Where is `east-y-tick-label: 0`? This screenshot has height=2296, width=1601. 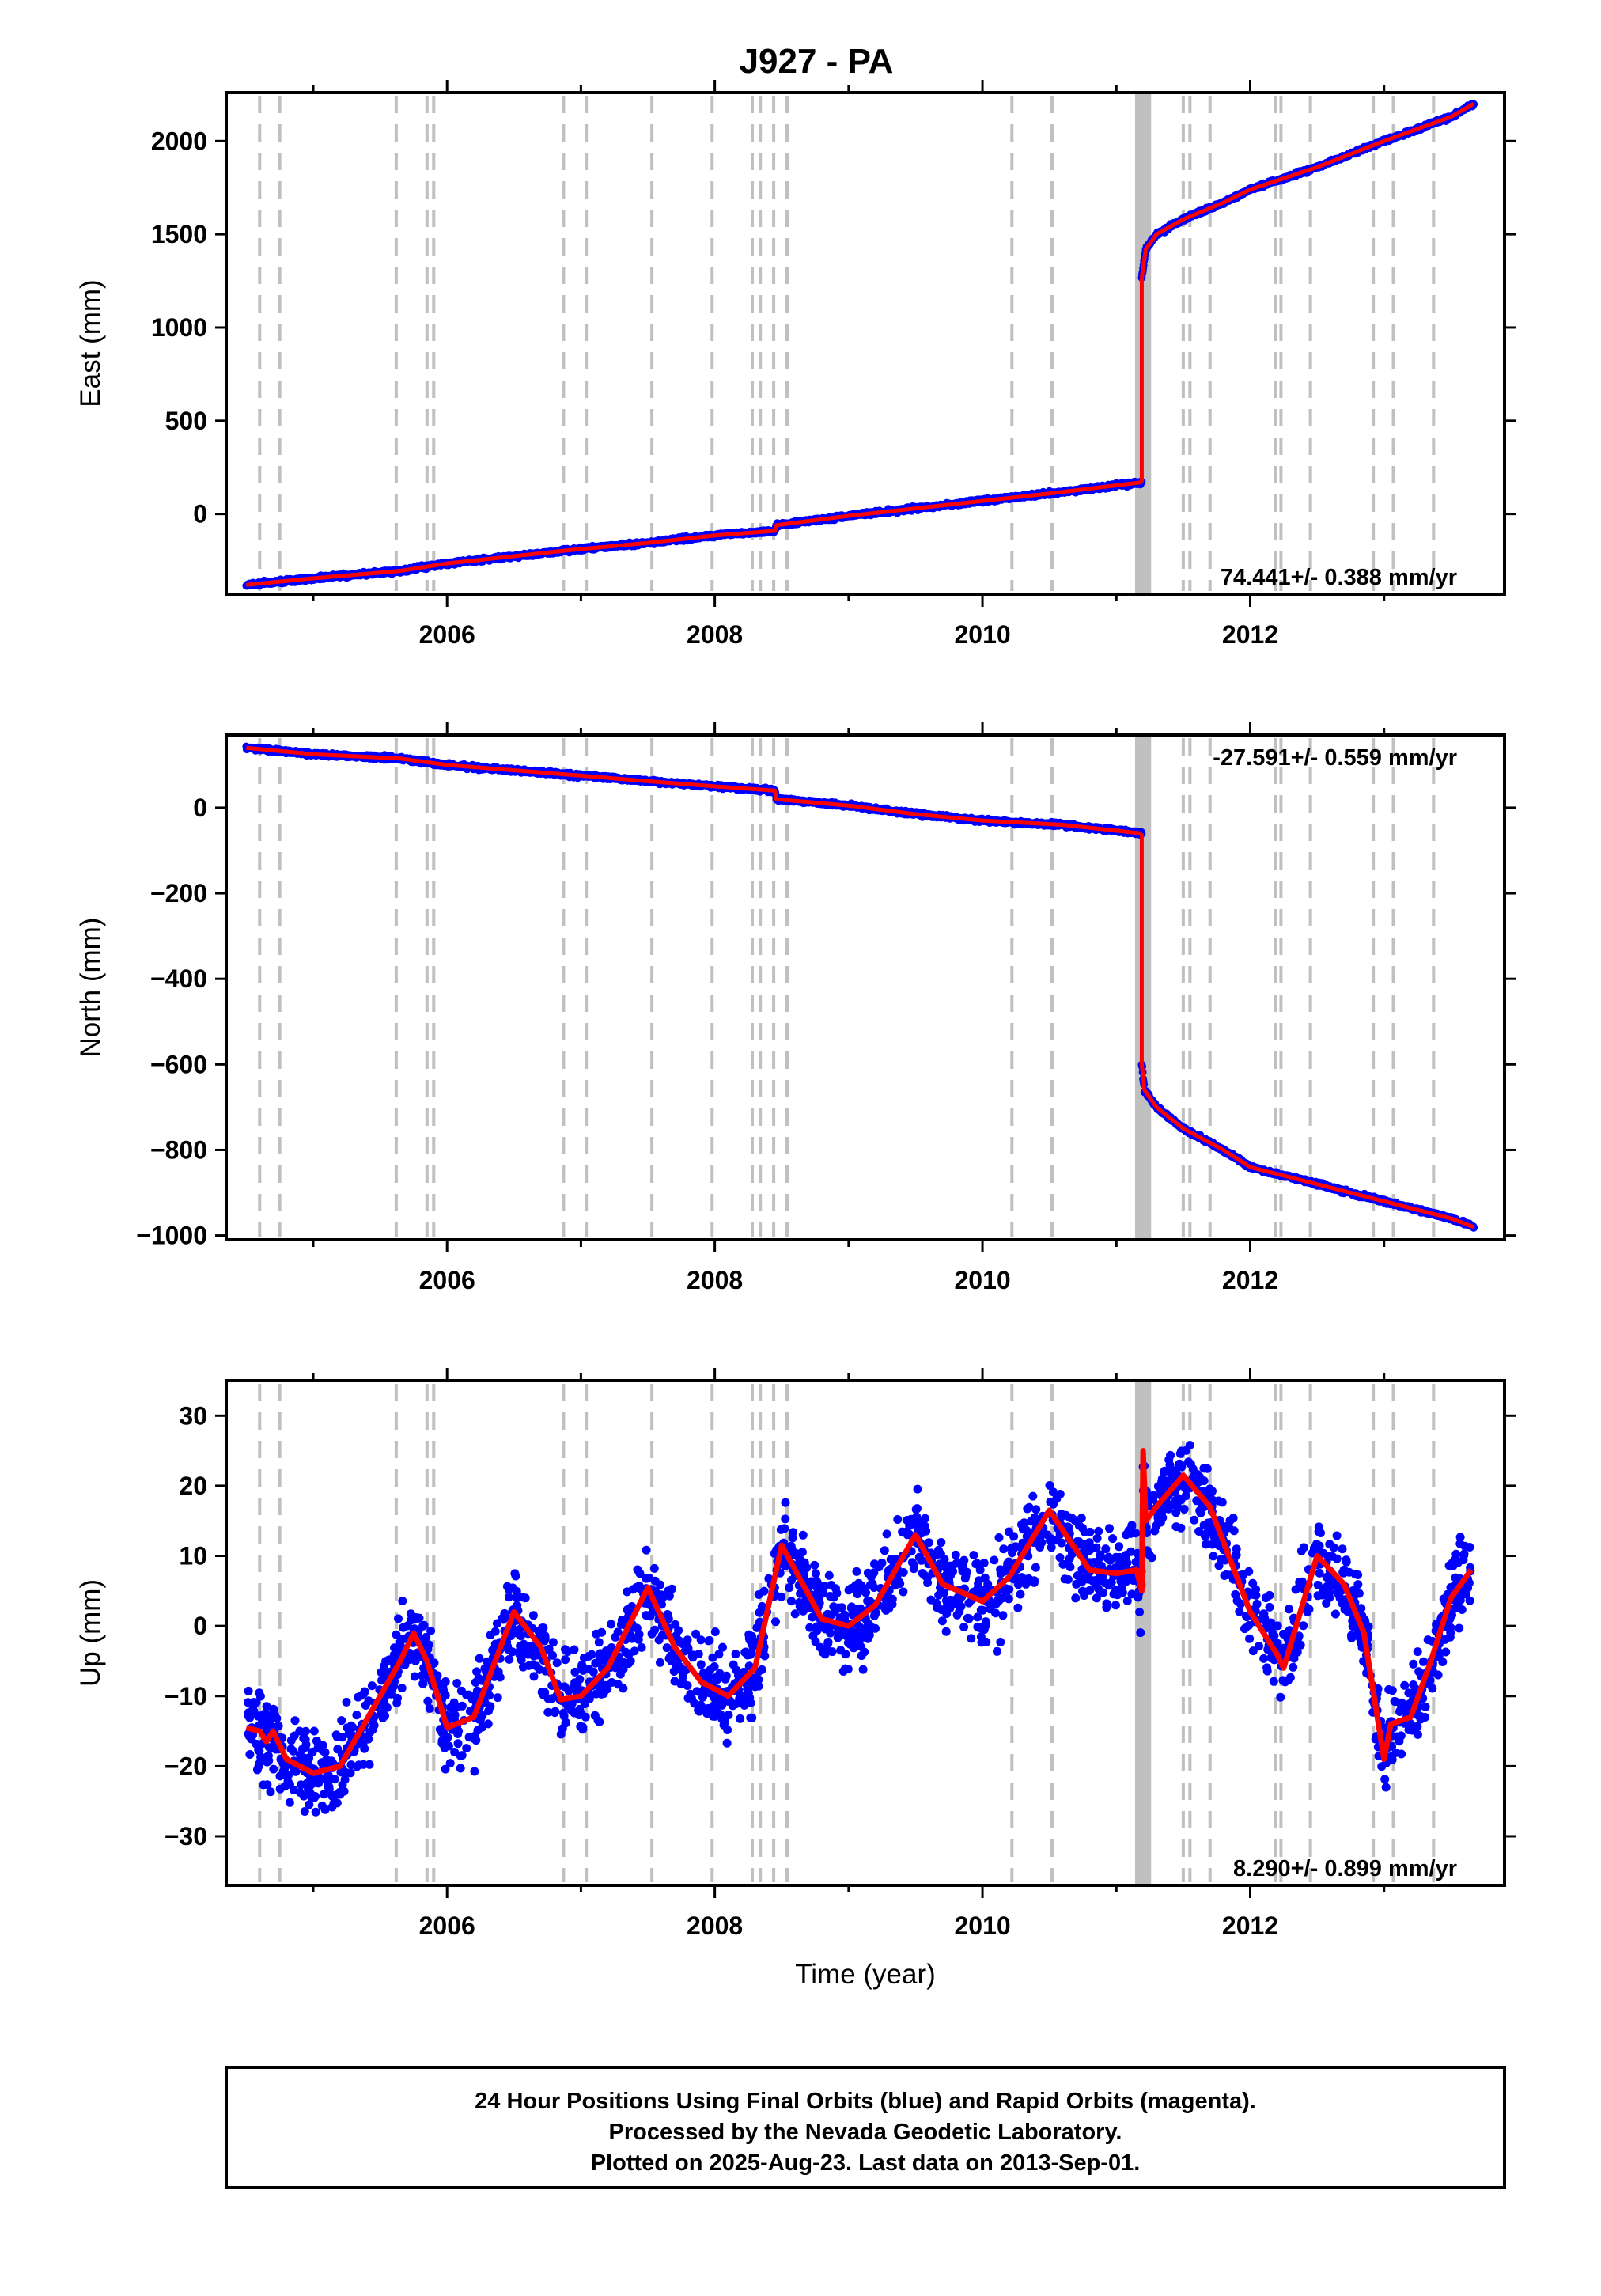 east-y-tick-label: 0 is located at coordinates (200, 514).